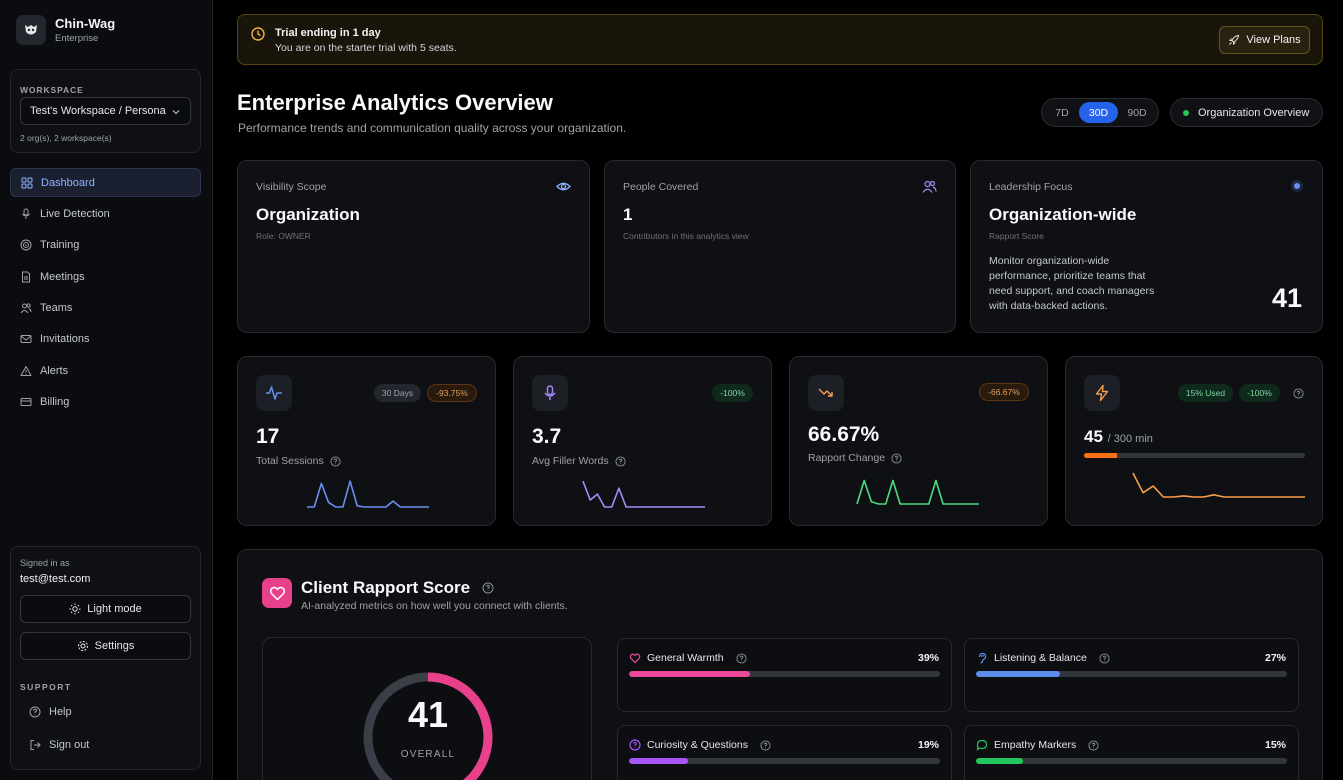 This screenshot has width=1343, height=780. Describe the element at coordinates (1040, 658) in the screenshot. I see `metric-label: Listening & Balance` at that location.